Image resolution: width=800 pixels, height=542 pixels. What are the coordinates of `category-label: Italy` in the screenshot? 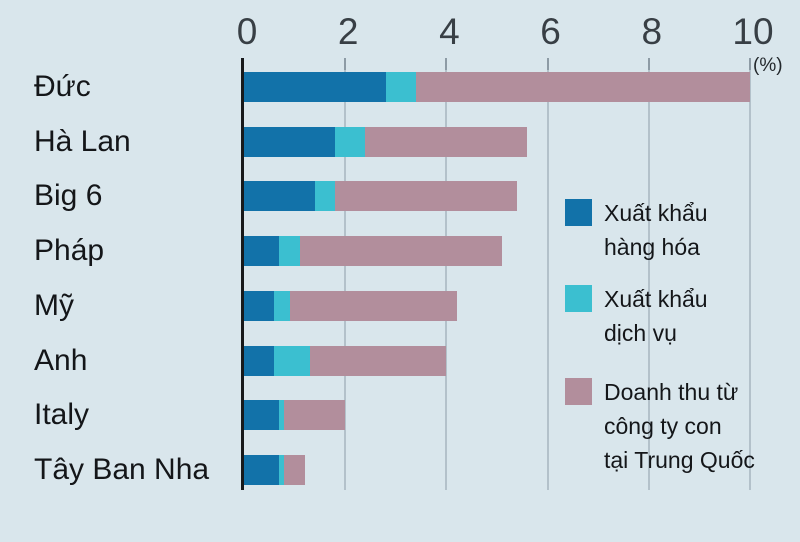 It's located at (62, 414).